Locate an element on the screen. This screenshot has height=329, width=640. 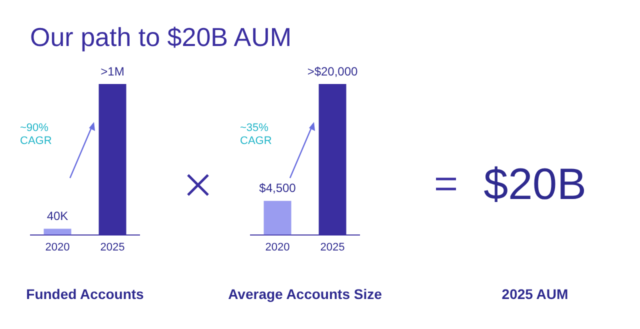
data-label: >1M is located at coordinates (112, 71).